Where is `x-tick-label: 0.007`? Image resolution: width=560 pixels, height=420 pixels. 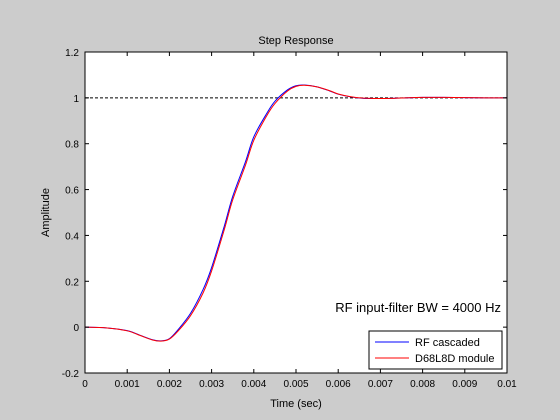 x-tick-label: 0.007 is located at coordinates (380, 384).